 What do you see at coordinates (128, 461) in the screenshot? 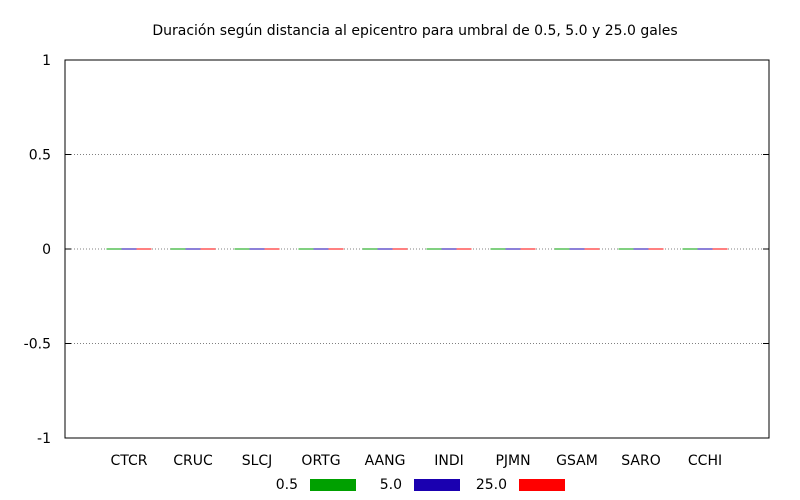
I see `x-tick-label: CTCR` at bounding box center [128, 461].